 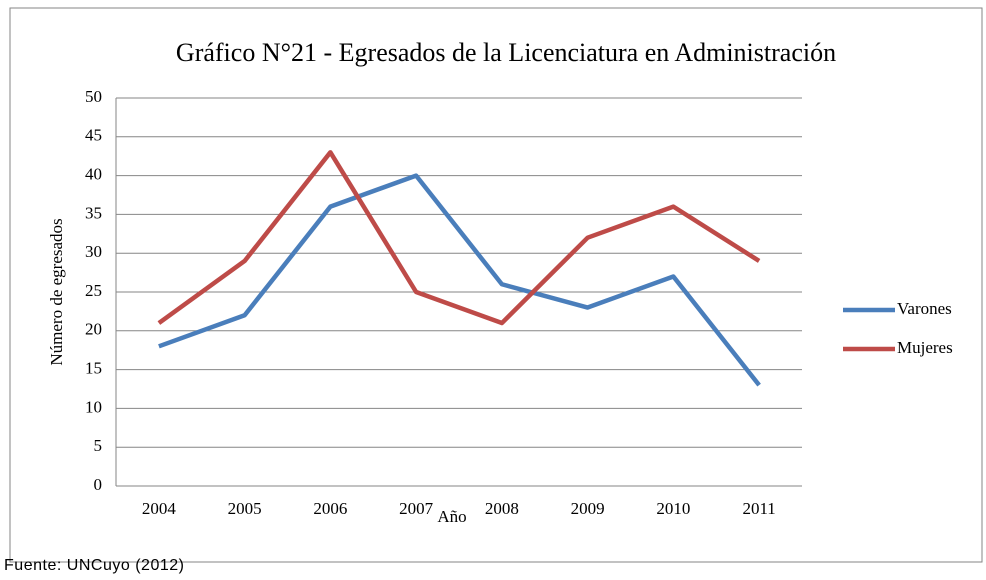 I want to click on source: Fuente: UNCuyo (2012), so click(x=94, y=565).